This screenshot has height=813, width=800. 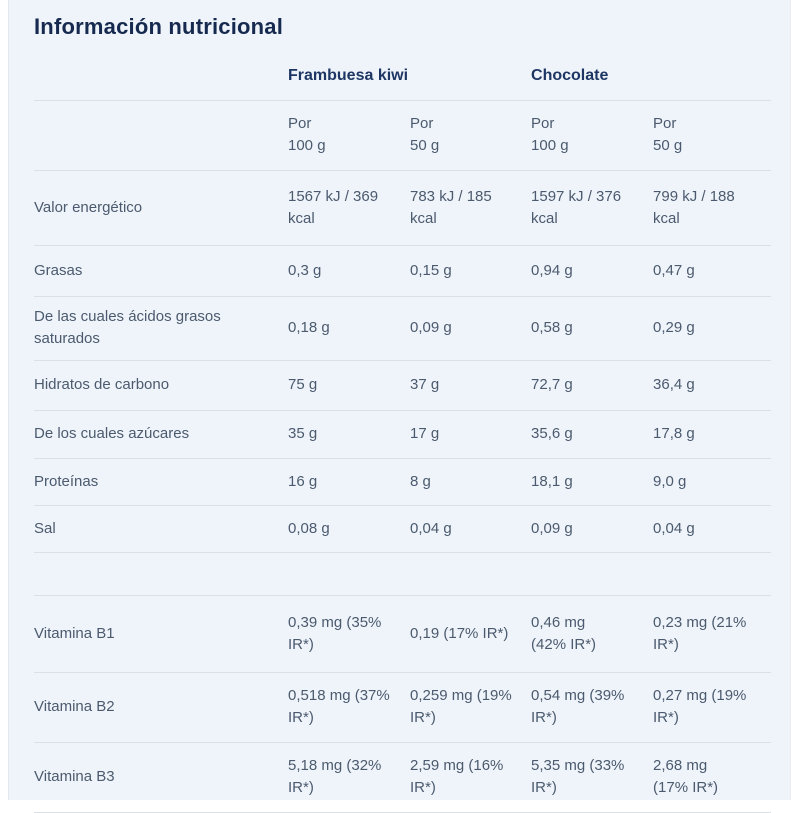 What do you see at coordinates (349, 385) in the screenshot?
I see `value-cell: 75 g` at bounding box center [349, 385].